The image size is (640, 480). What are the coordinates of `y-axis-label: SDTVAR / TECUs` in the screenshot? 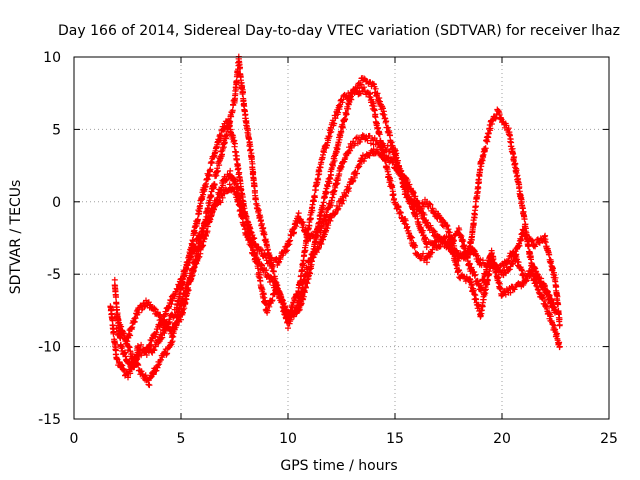 It's located at (16, 237).